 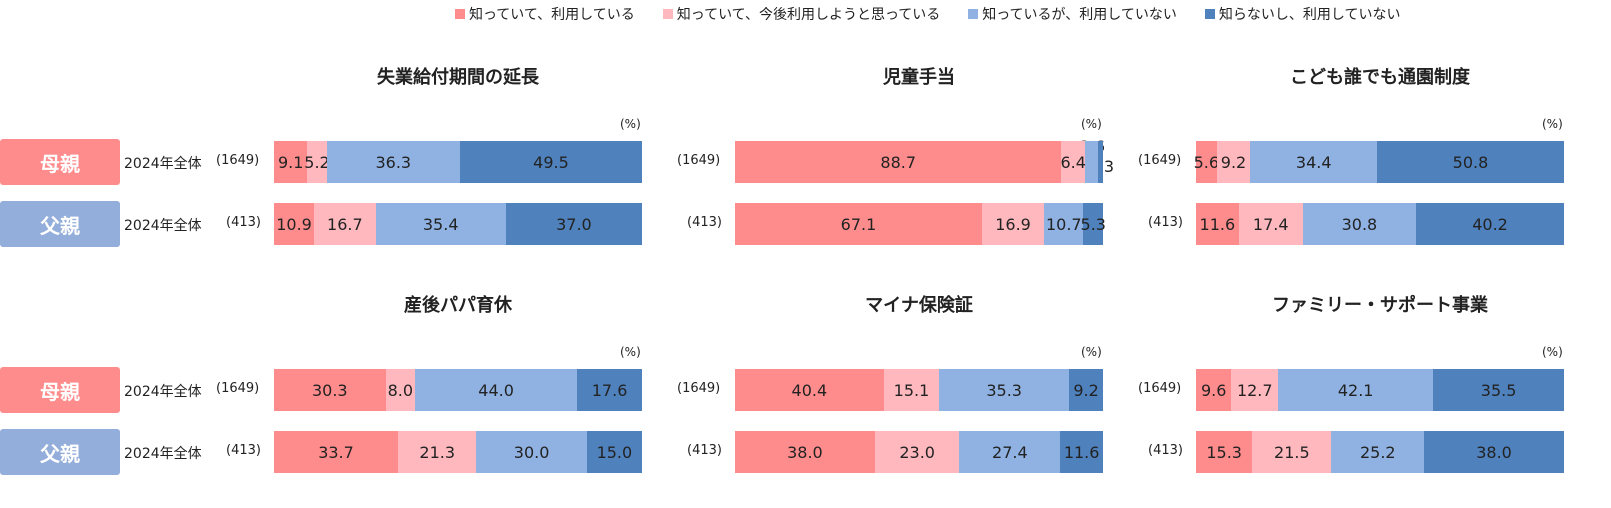 What do you see at coordinates (1081, 452) in the screenshot?
I see `panel-5-seg-father-4: 11.6` at bounding box center [1081, 452].